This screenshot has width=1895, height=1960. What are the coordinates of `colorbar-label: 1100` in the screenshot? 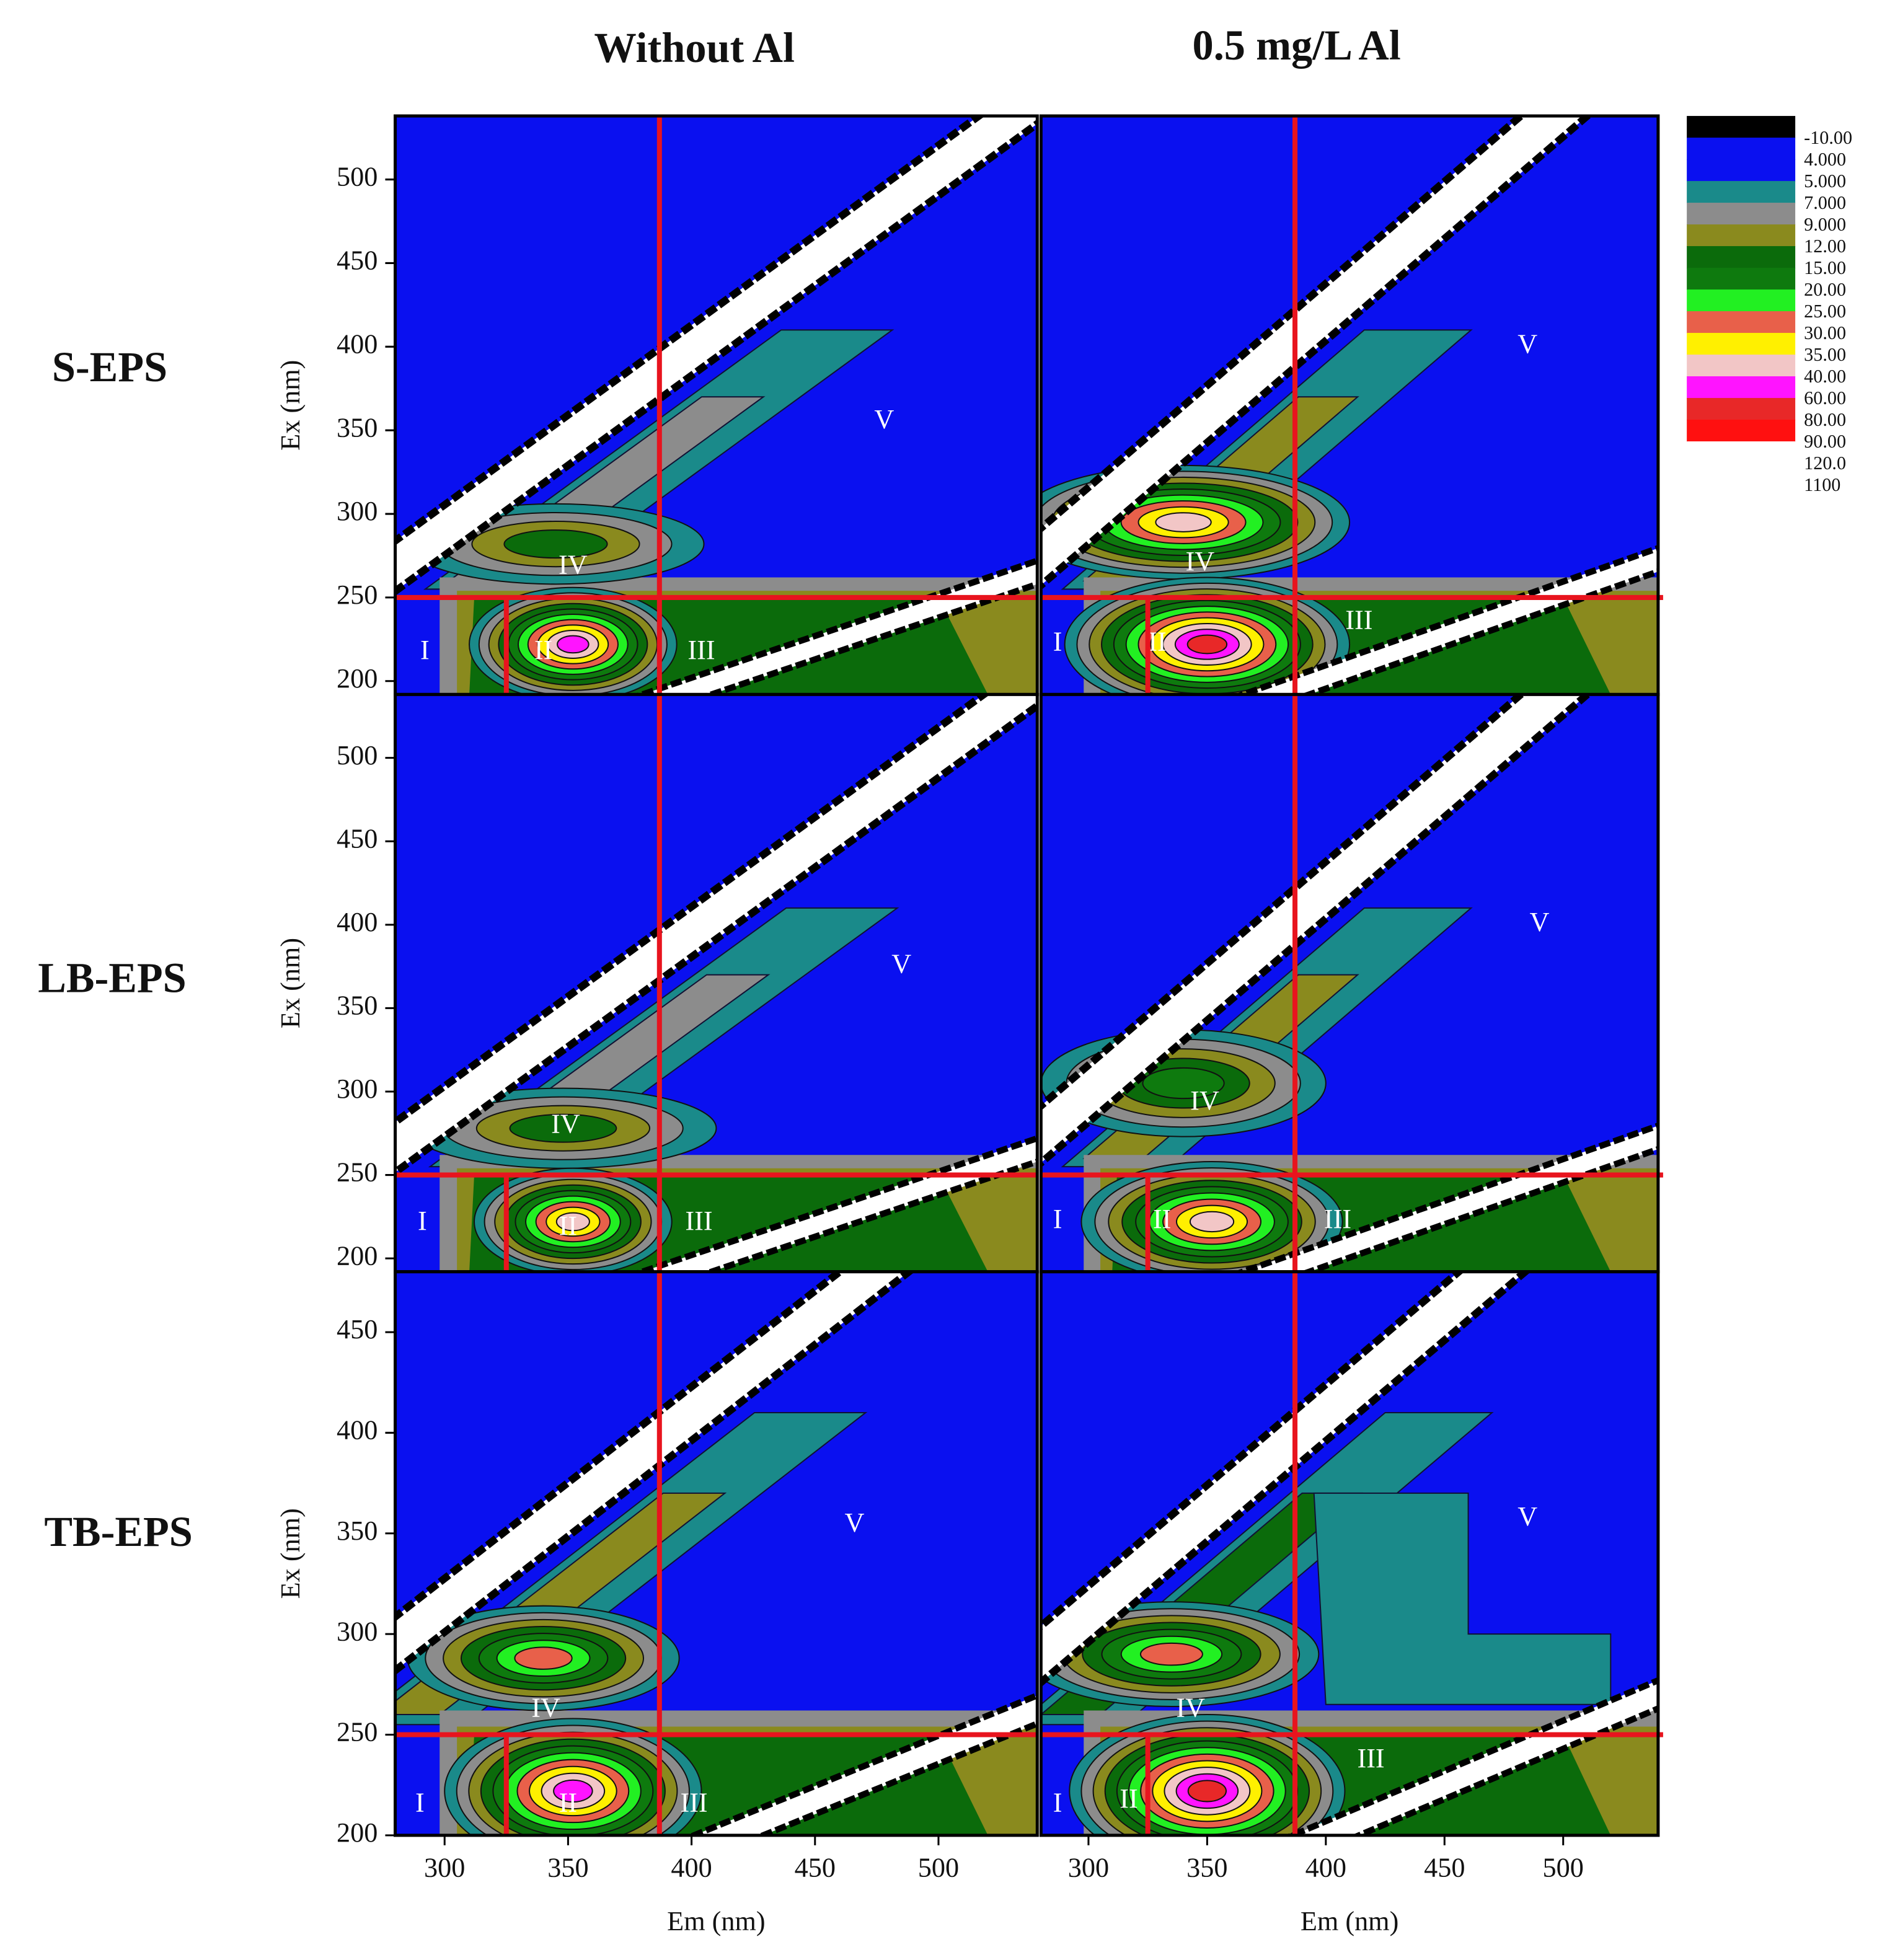 It's located at (1822, 484).